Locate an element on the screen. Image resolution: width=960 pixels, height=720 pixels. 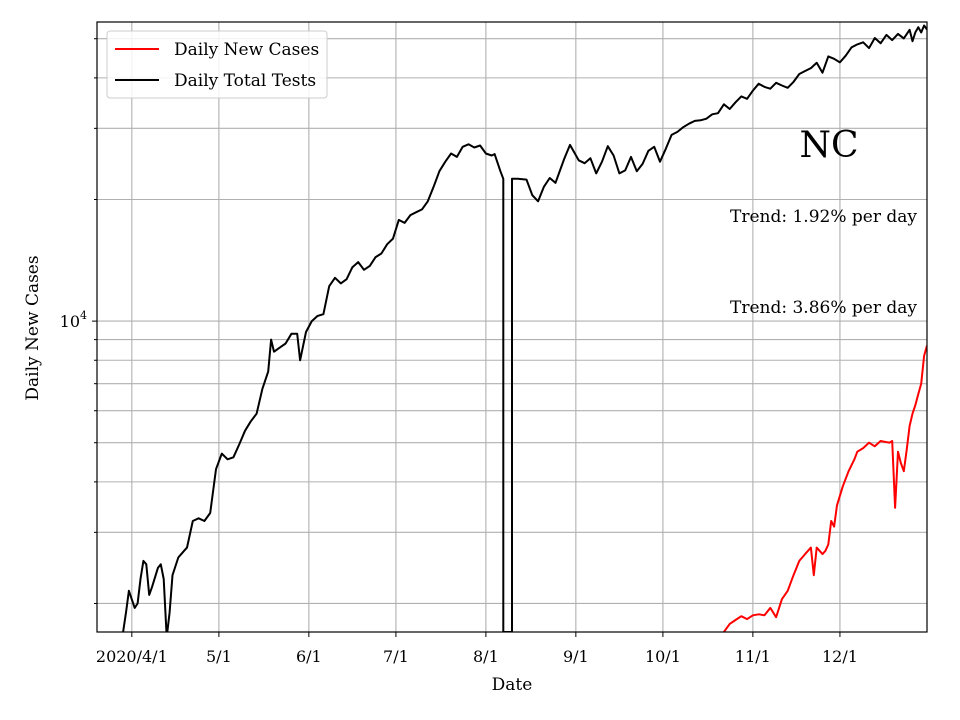
legend-label-daily-total-tests: Daily Total Tests is located at coordinates (245, 81).